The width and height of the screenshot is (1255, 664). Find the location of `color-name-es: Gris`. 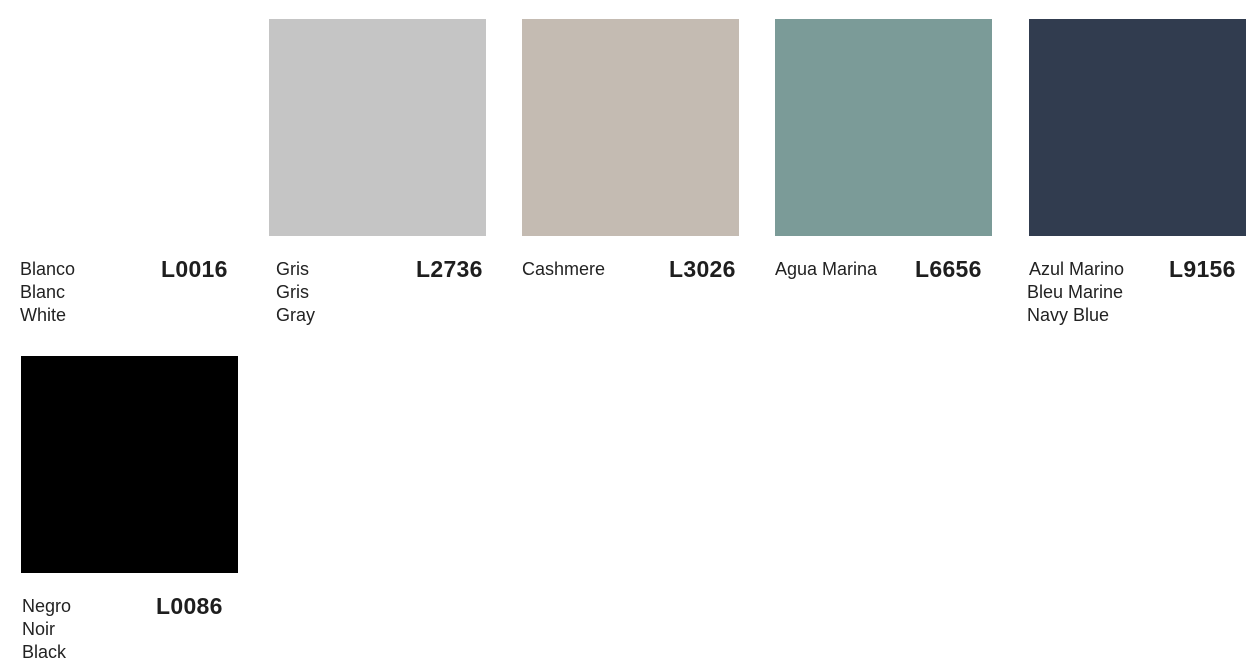

color-name-es: Gris is located at coordinates (292, 269).